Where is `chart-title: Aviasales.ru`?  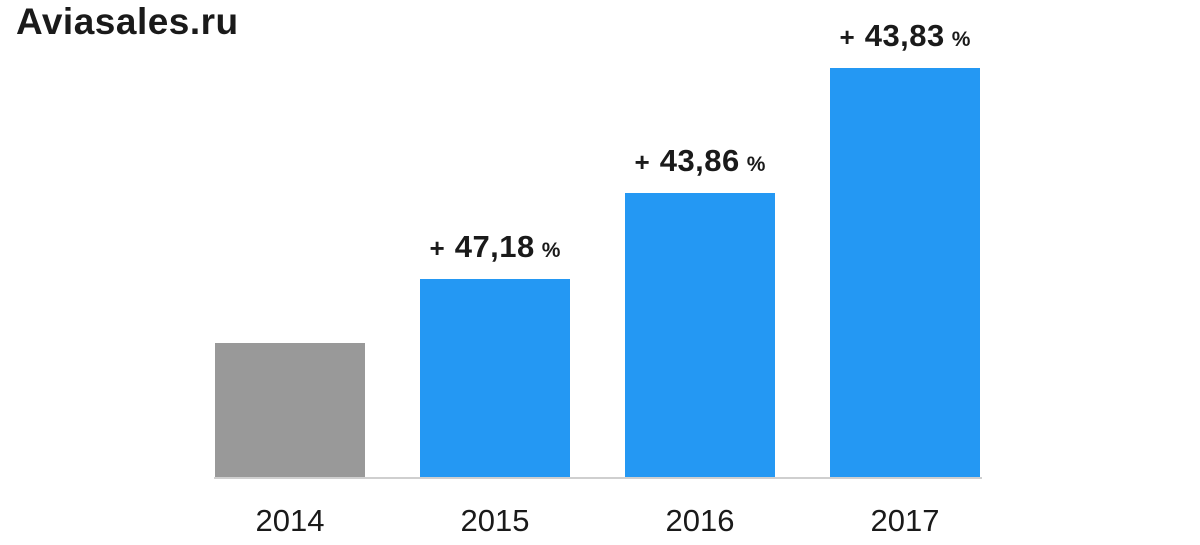
chart-title: Aviasales.ru is located at coordinates (127, 21).